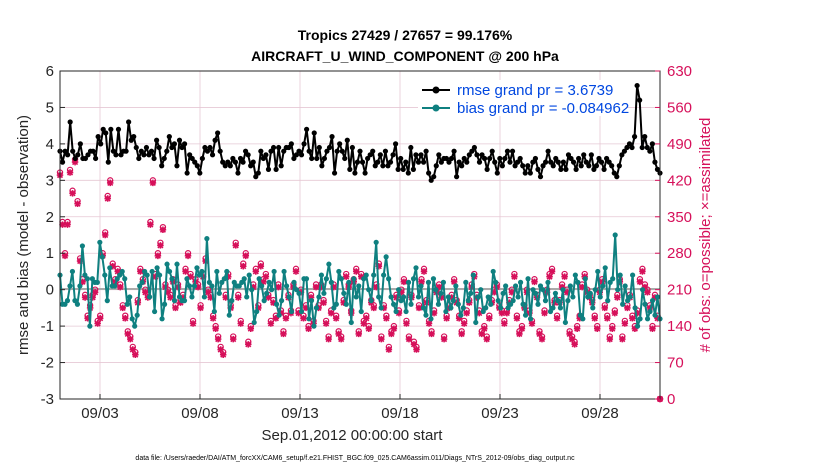 The width and height of the screenshot is (830, 470). Describe the element at coordinates (50, 253) in the screenshot. I see `y-tick-label: 1` at that location.